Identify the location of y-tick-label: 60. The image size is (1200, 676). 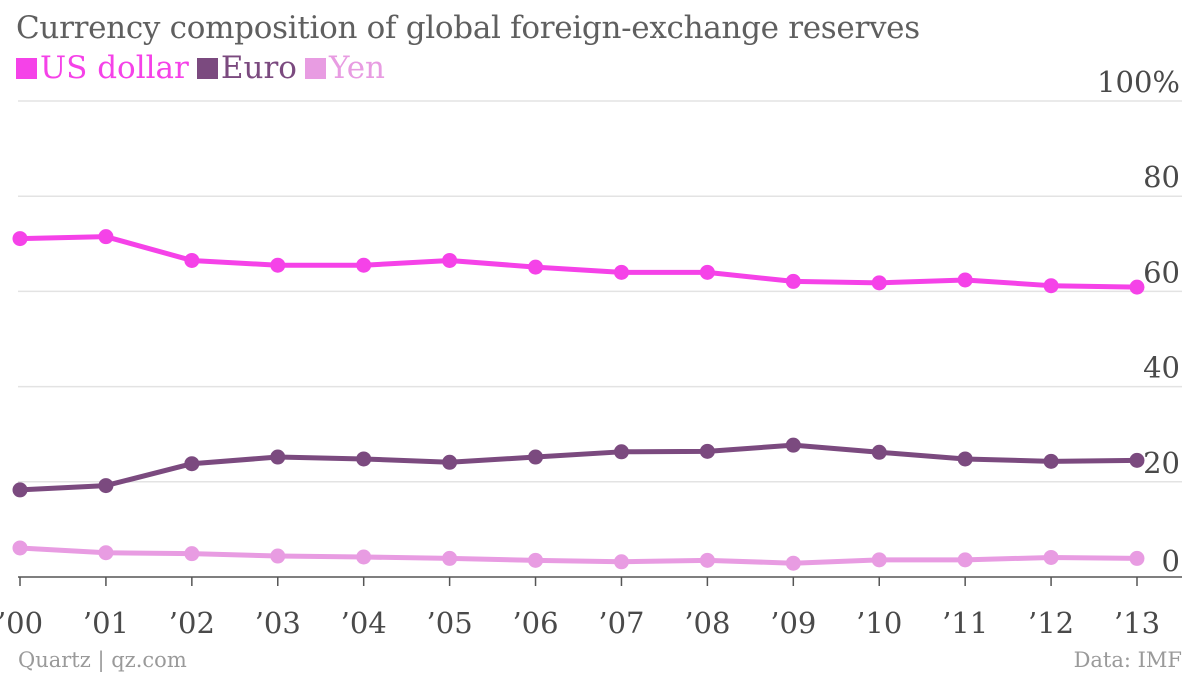
(1161, 272).